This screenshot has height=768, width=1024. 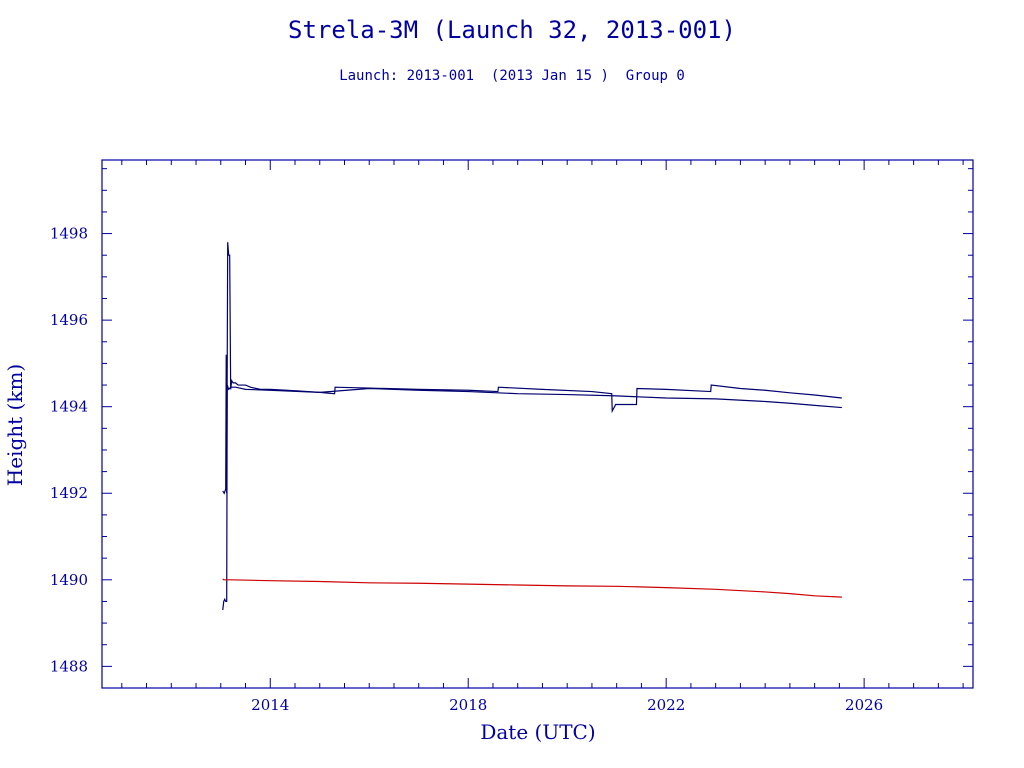 I want to click on x-tick-label: 2018, so click(x=468, y=705).